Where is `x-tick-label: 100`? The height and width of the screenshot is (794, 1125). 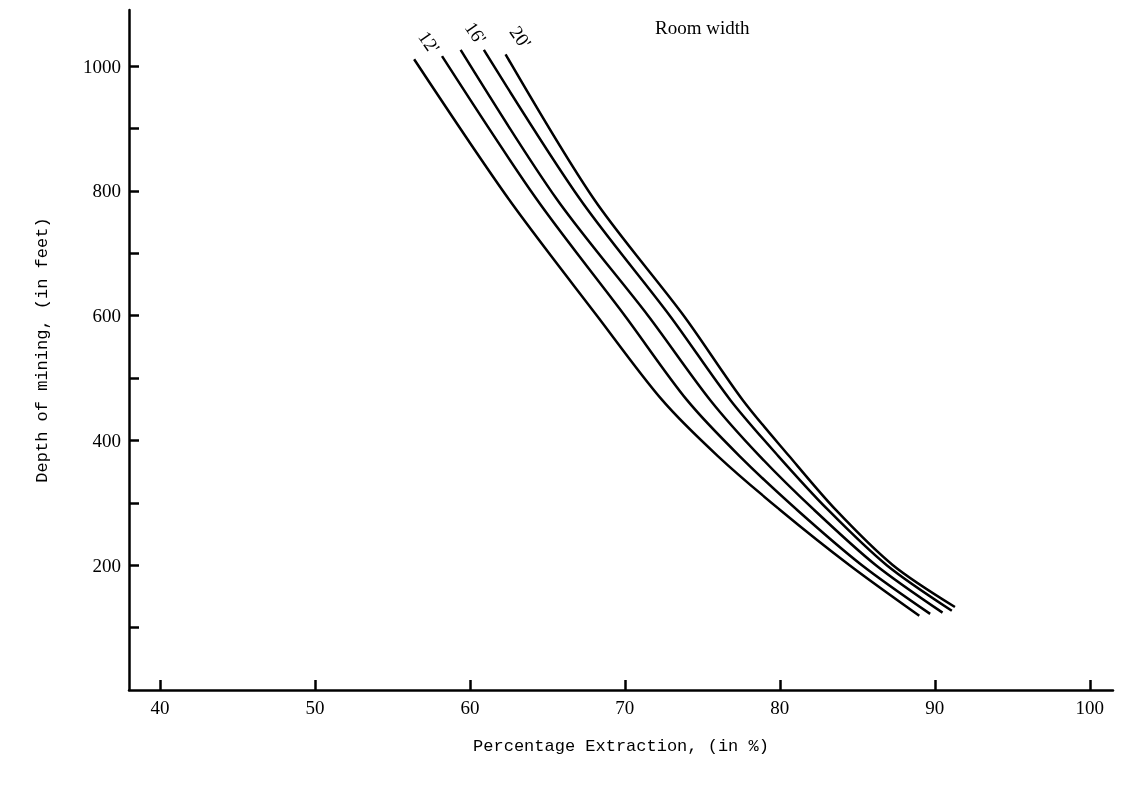
x-tick-label: 100 is located at coordinates (1090, 707).